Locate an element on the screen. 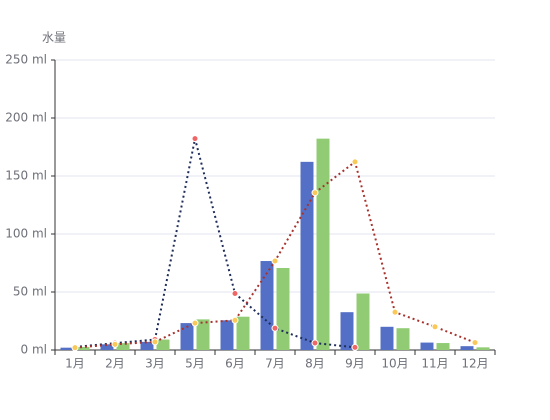 The height and width of the screenshot is (420, 550). x-tick-label: 8月 is located at coordinates (315, 364).